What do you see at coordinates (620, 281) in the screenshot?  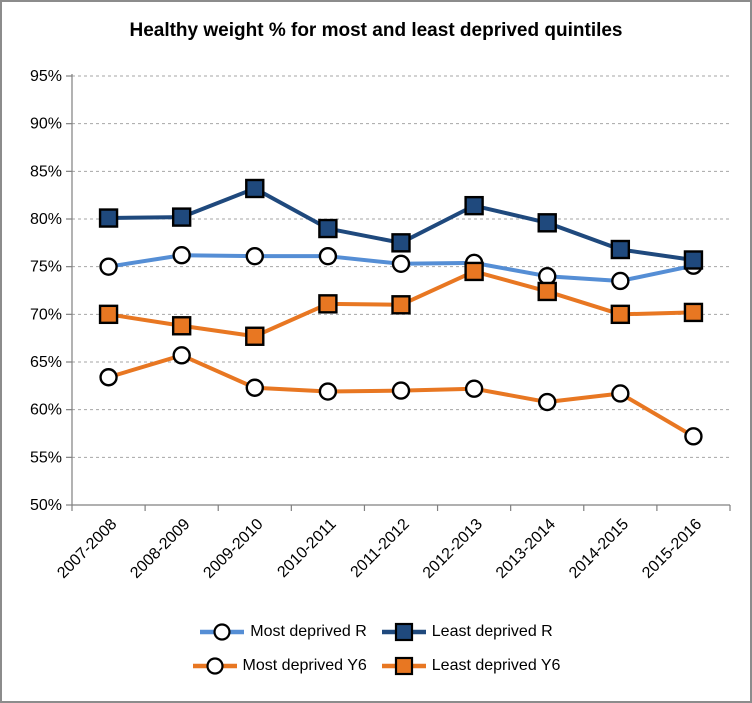 I see `marker-most-deprived-r-2014-2015` at bounding box center [620, 281].